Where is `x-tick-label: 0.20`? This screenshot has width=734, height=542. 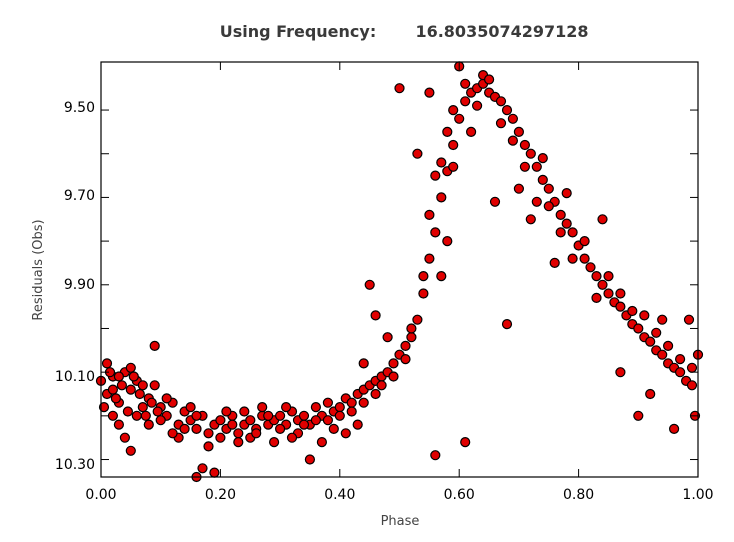 x-tick-label: 0.20 is located at coordinates (220, 495).